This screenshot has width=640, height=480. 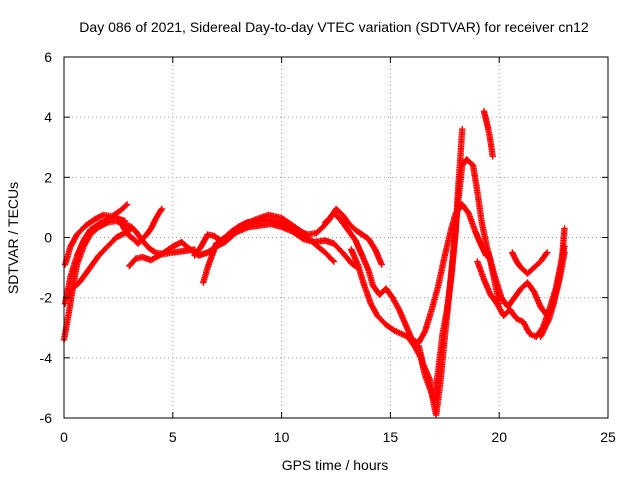 What do you see at coordinates (13, 238) in the screenshot?
I see `y-axis-label: SDTVAR / TECUs` at bounding box center [13, 238].